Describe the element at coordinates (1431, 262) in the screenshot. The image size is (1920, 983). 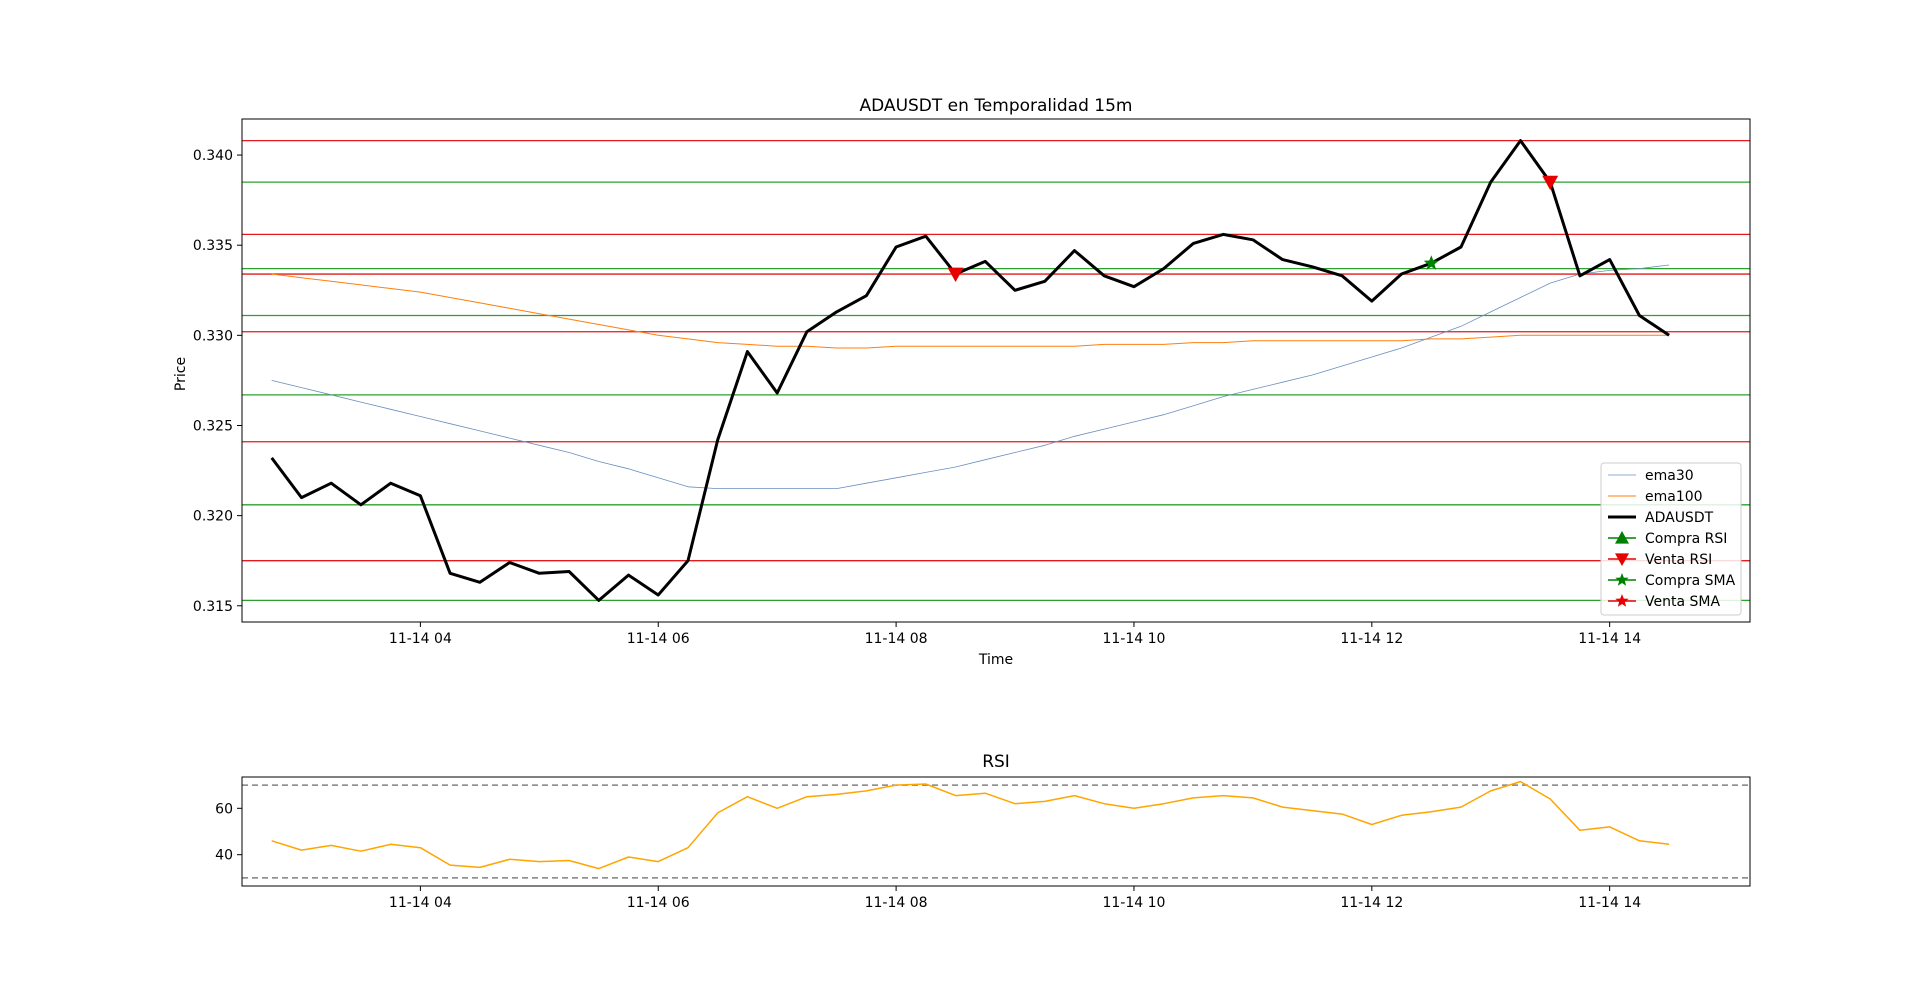
I see `compra-sma-marker` at that location.